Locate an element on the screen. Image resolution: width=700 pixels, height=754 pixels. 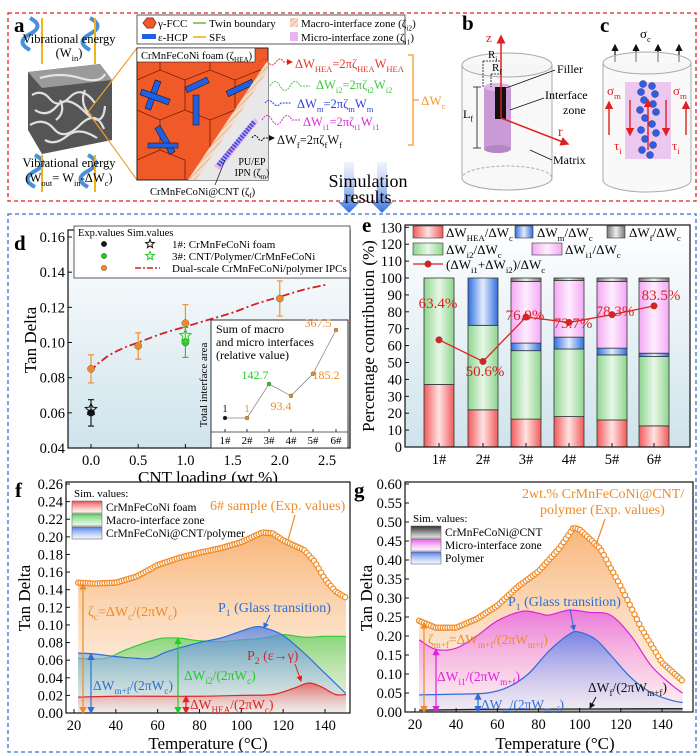
chart-f-frame is located at coordinates (208, 597).